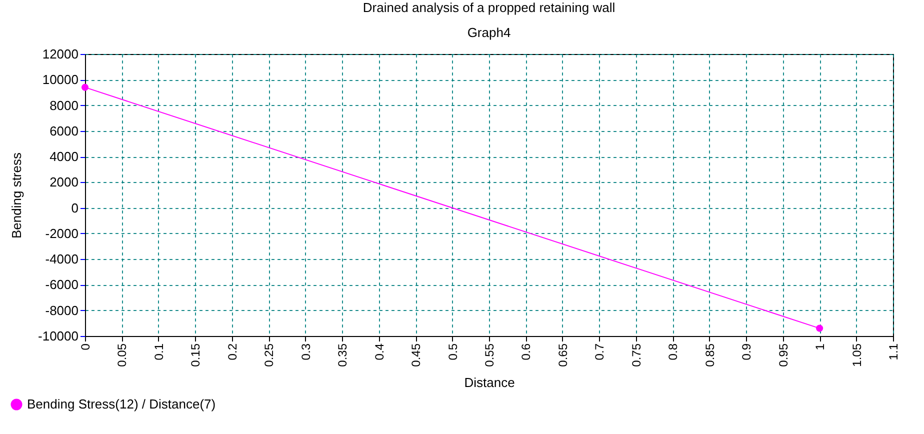 The image size is (924, 434). I want to click on chart-subtitle: Graph4, so click(489, 32).